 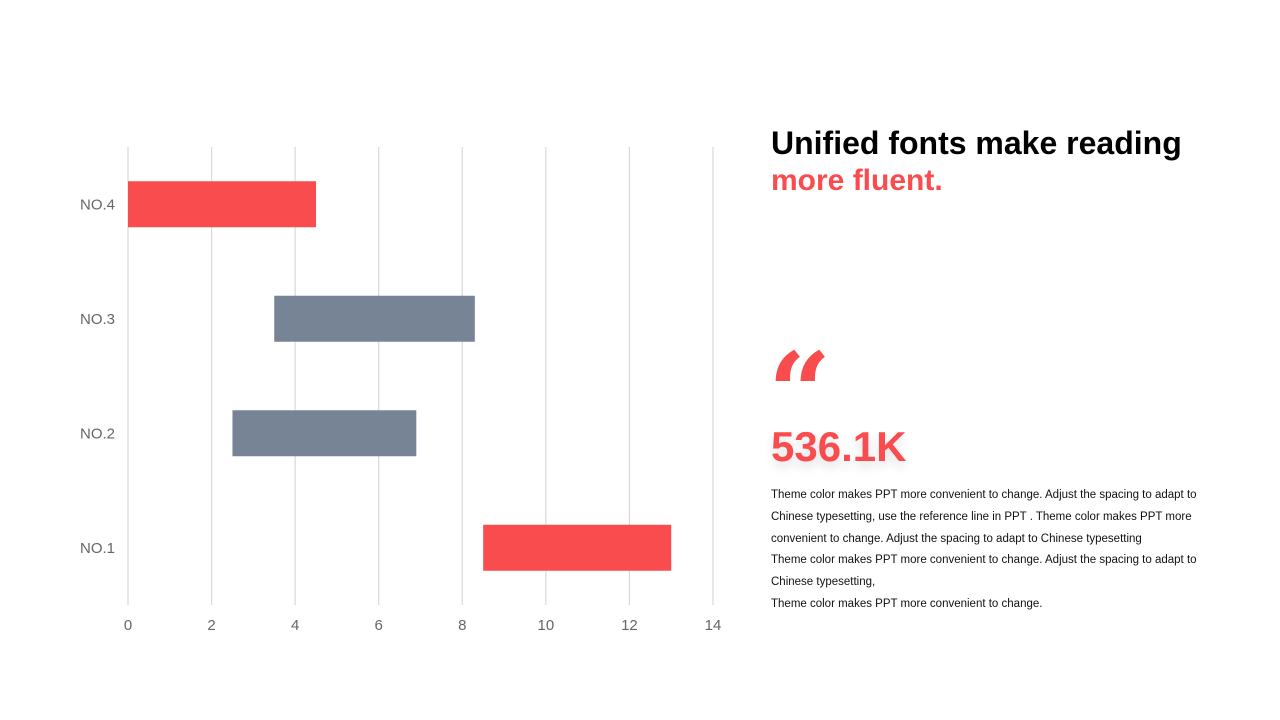 I want to click on x-tick-label-14: 14, so click(x=713, y=625).